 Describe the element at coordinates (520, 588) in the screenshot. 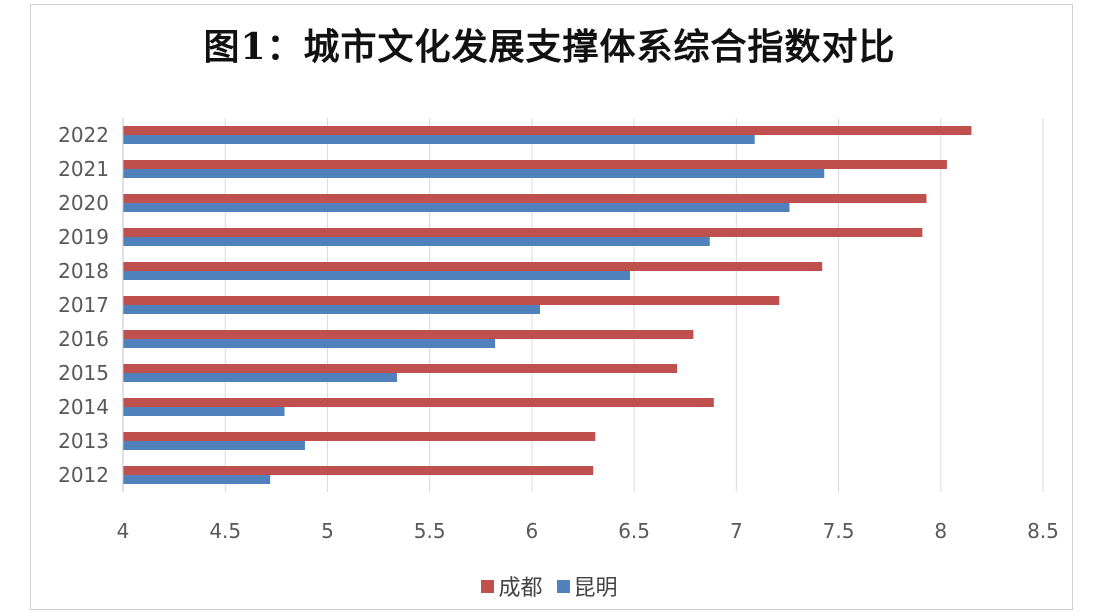

I see `legend-label-chengdu: 成都` at that location.